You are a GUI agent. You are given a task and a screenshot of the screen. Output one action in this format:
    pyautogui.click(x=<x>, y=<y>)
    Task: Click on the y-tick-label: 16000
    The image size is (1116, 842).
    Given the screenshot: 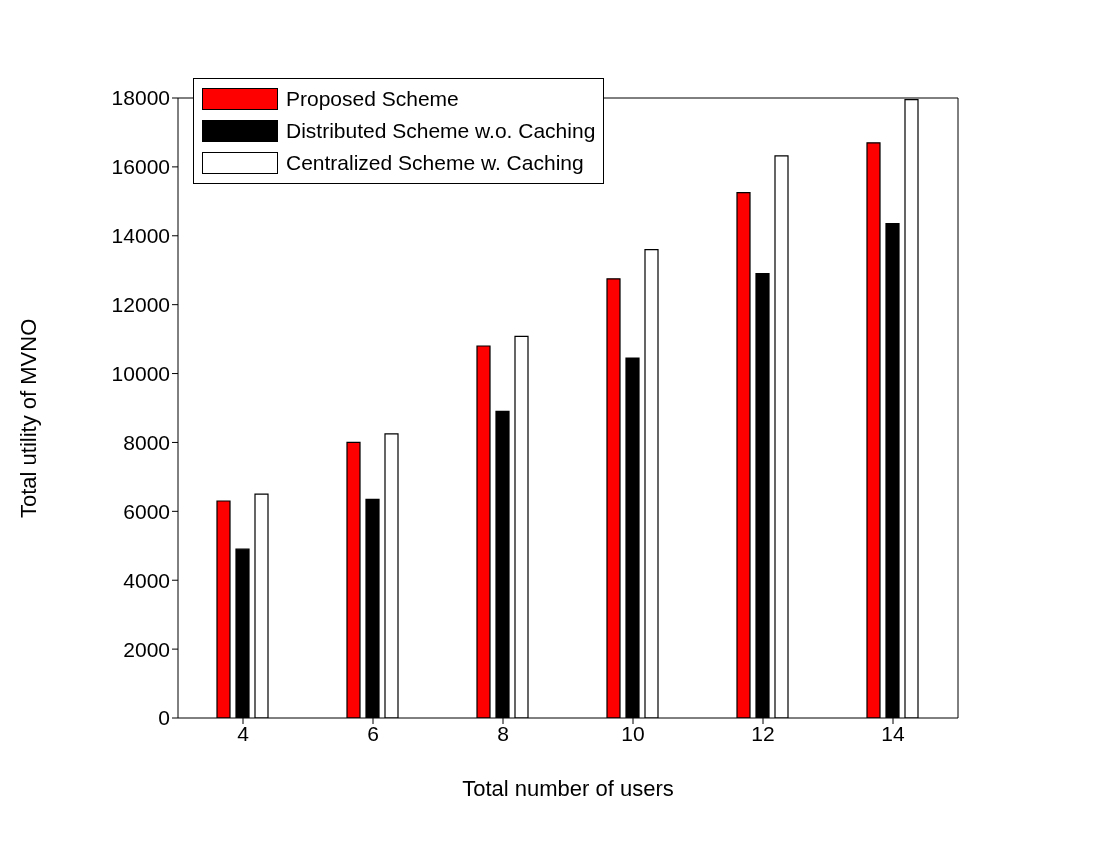 What is the action you would take?
    pyautogui.click(x=140, y=167)
    